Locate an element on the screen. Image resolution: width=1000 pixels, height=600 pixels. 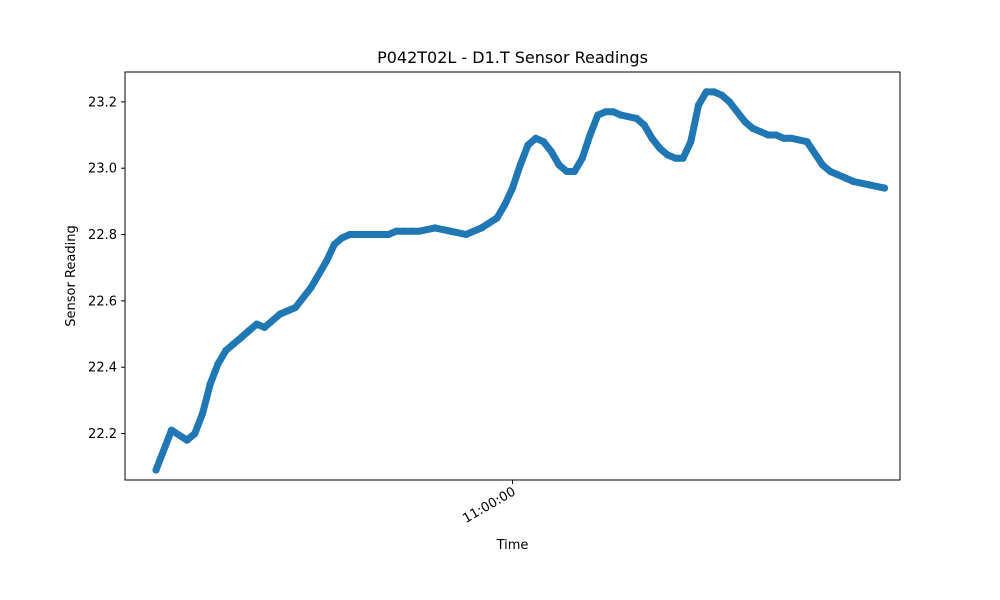
y-tick-label: 22.2 is located at coordinates (102, 434).